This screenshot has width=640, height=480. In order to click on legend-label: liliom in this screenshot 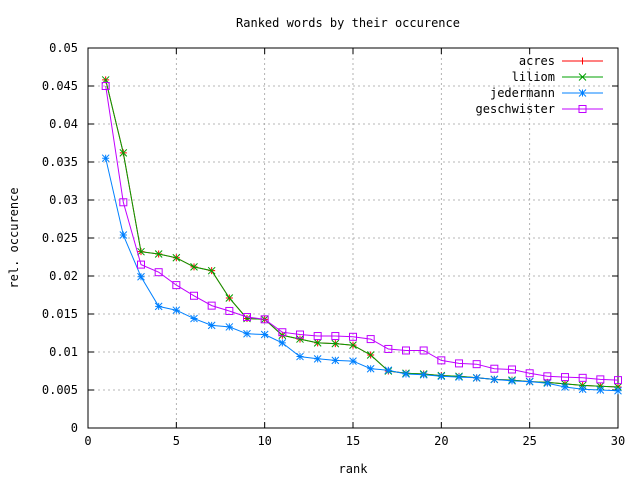, I will do `click(533, 77)`.